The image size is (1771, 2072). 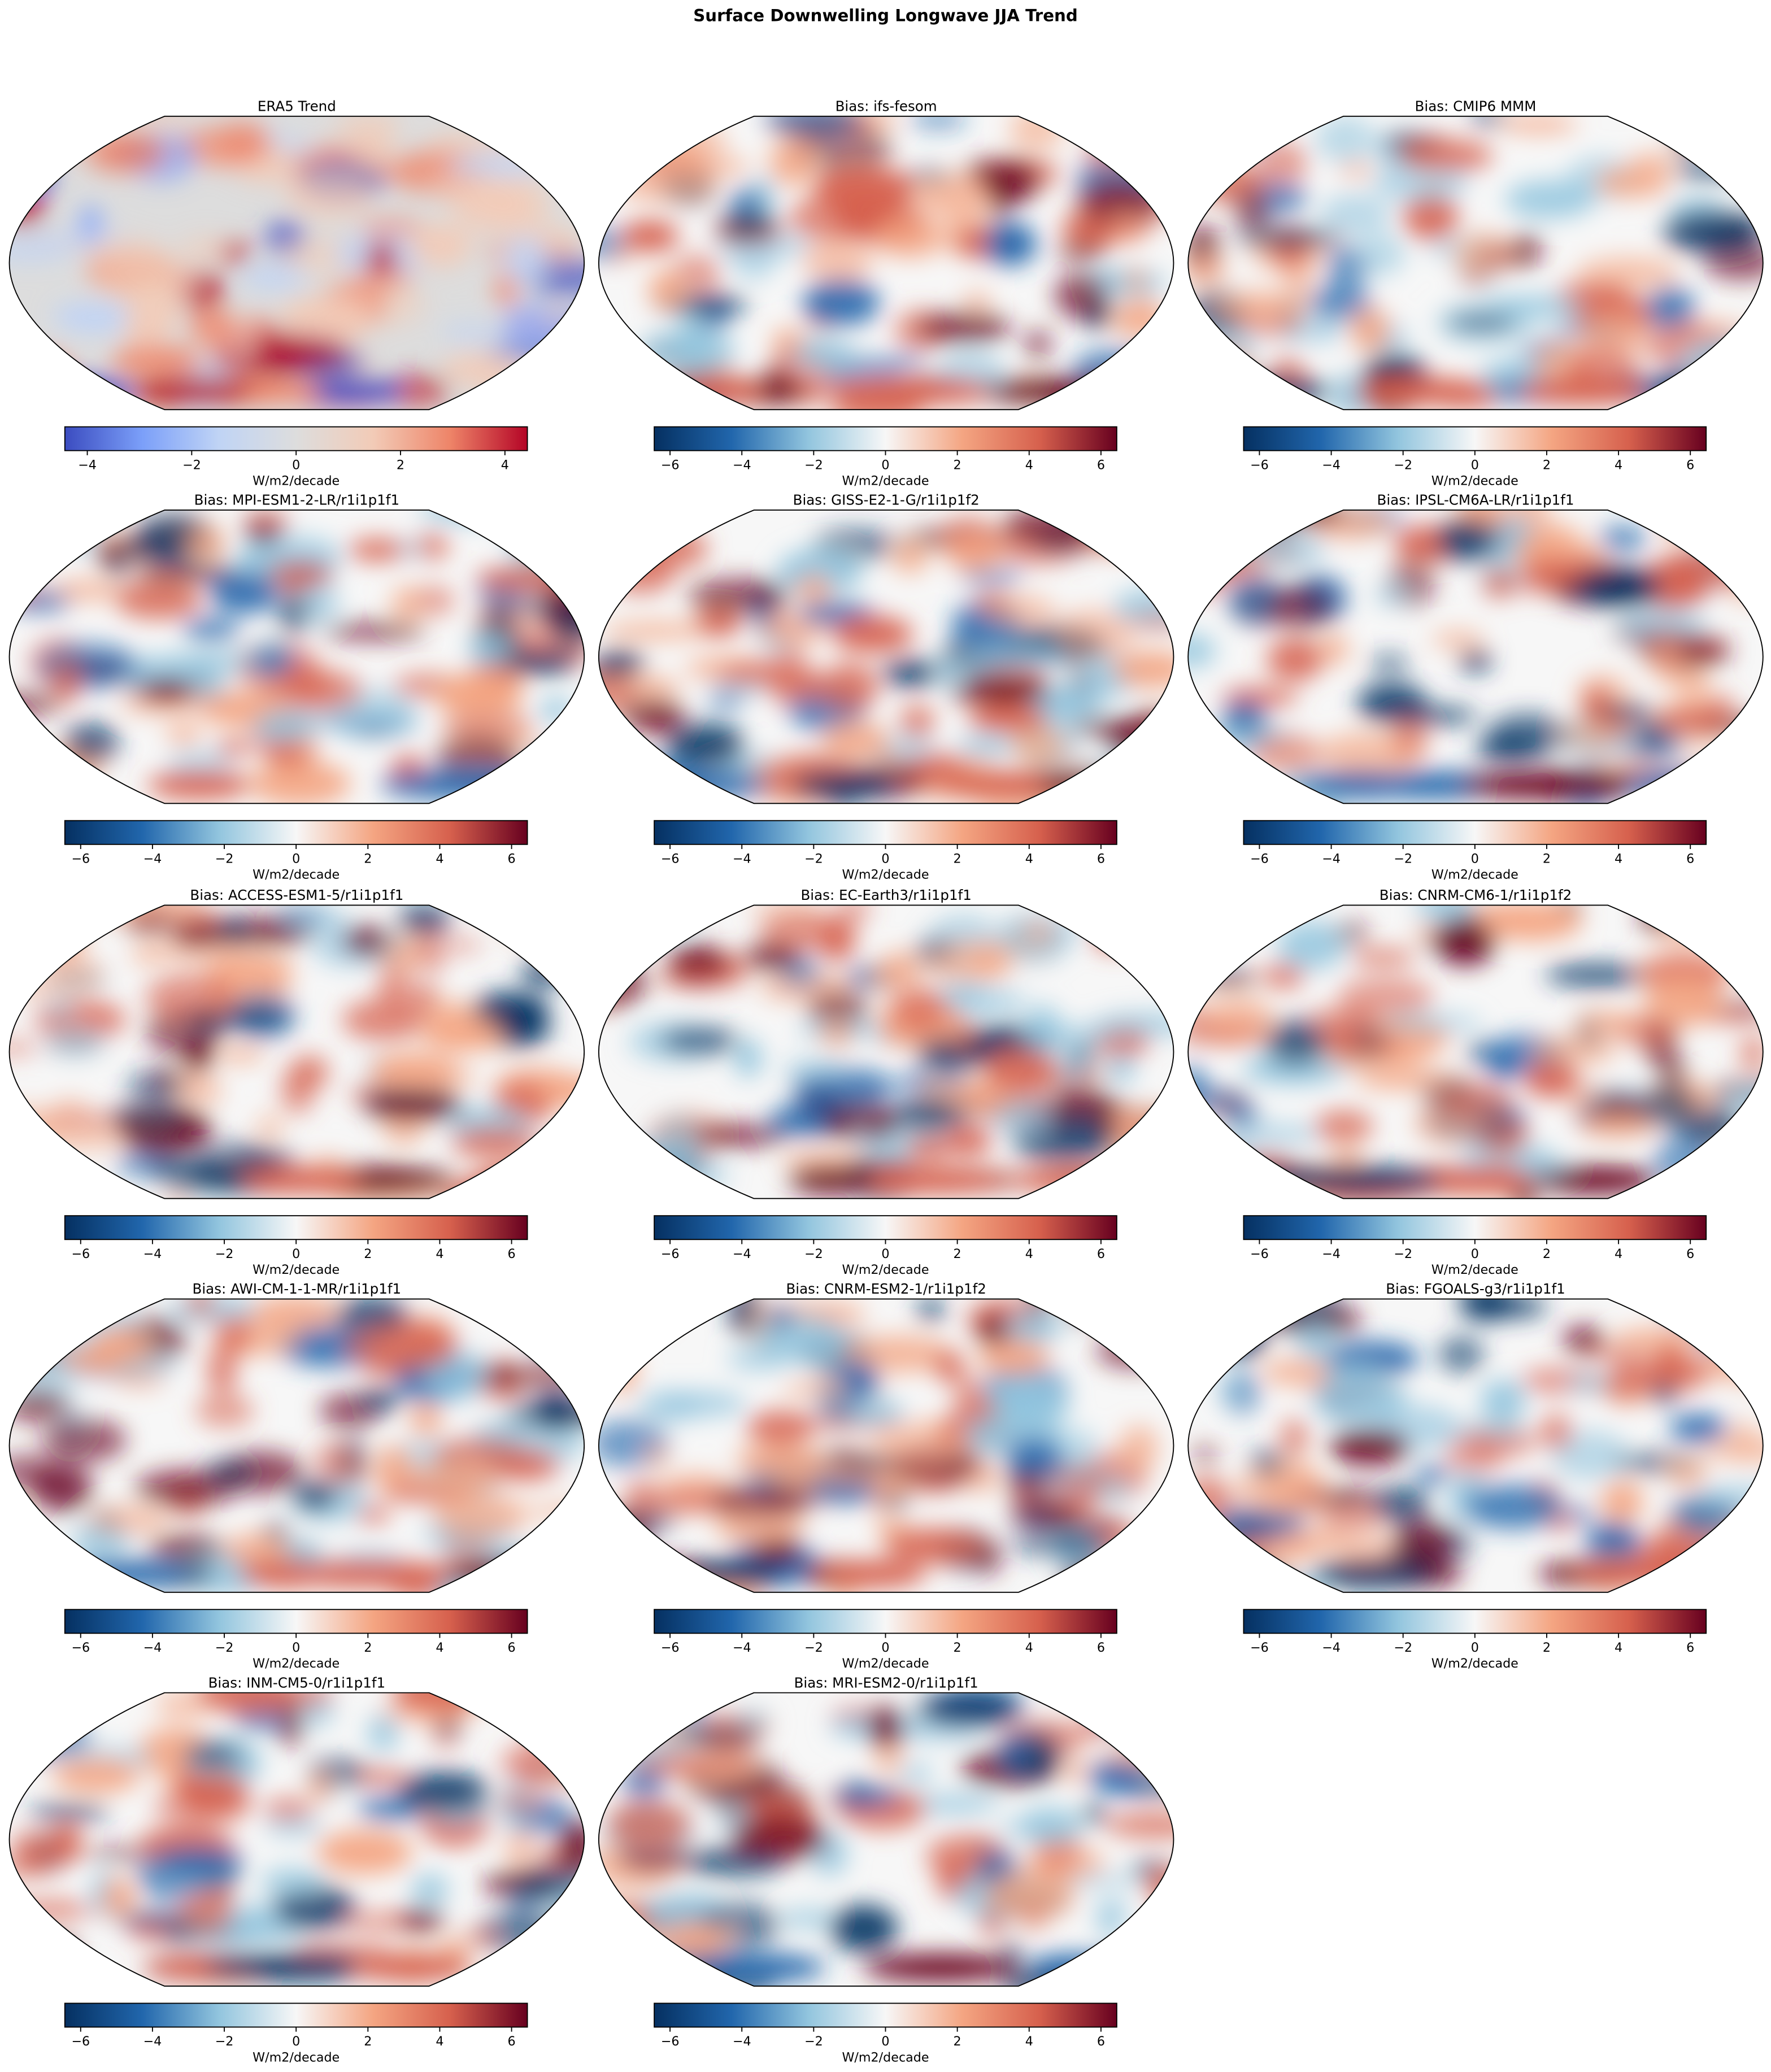 I want to click on panel-title: Bias: ifs-fesom, so click(x=886, y=106).